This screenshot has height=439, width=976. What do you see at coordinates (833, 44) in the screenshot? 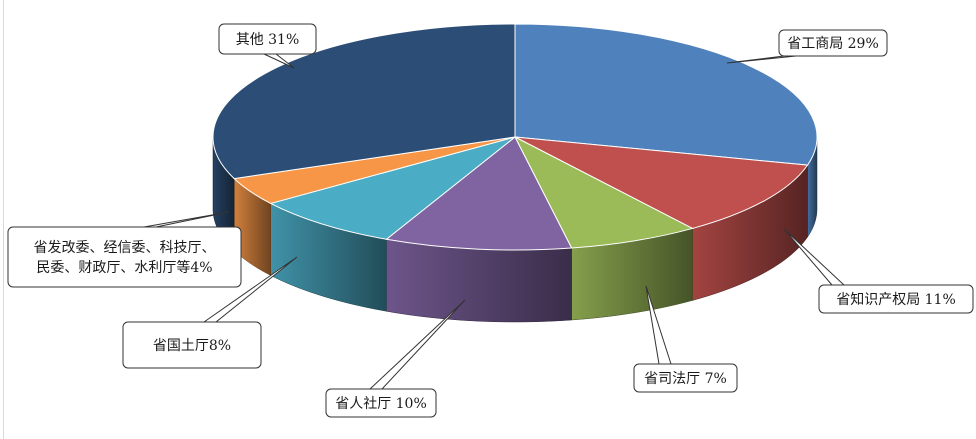
I see `slice-label-0: 省工商局 29%` at bounding box center [833, 44].